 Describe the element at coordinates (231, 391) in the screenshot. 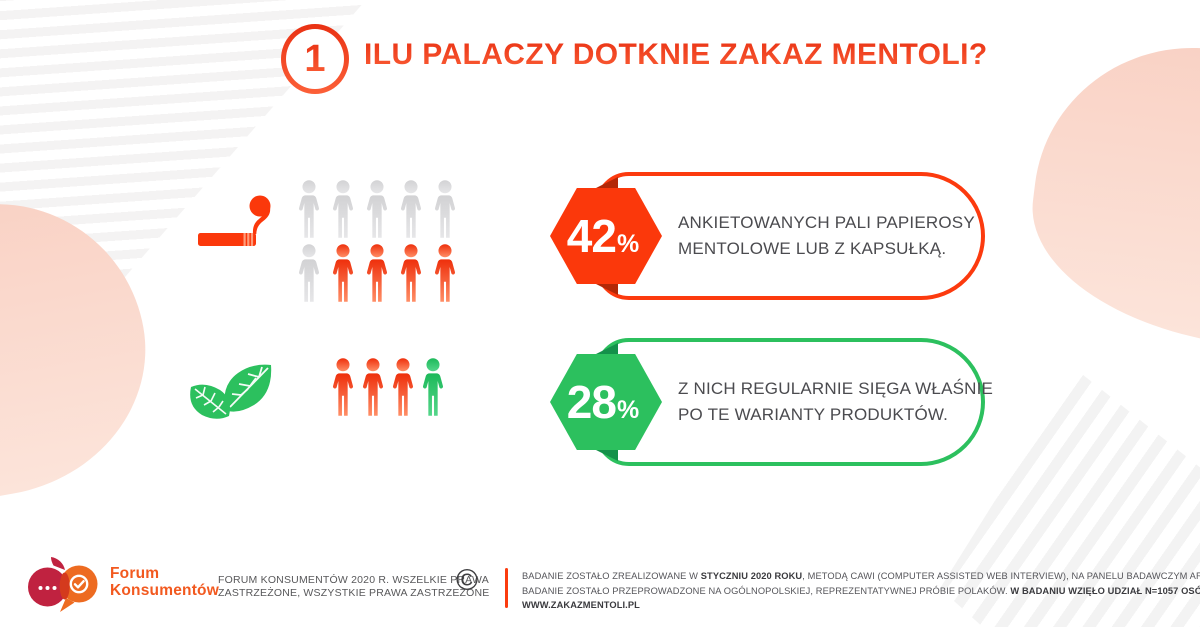

I see `mint-leaves-icon` at that location.